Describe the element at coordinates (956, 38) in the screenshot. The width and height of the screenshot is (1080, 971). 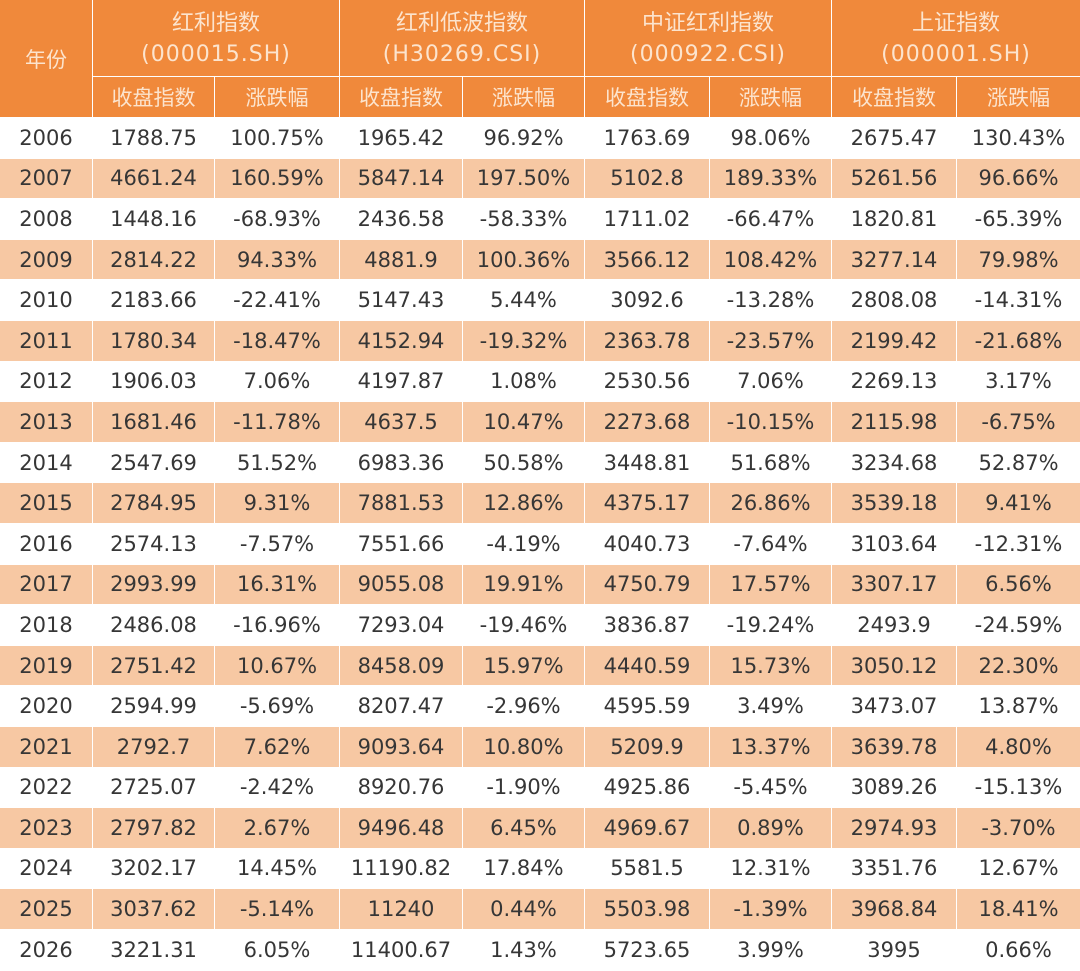
I see `group-header-sse-composite-index: 上证指数 (000001.SH)` at that location.